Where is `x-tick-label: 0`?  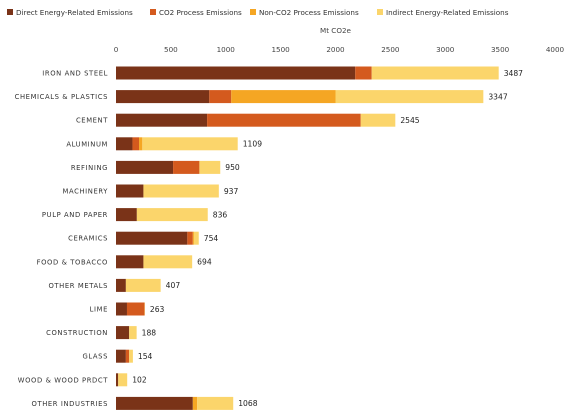 x-tick-label: 0 is located at coordinates (116, 49).